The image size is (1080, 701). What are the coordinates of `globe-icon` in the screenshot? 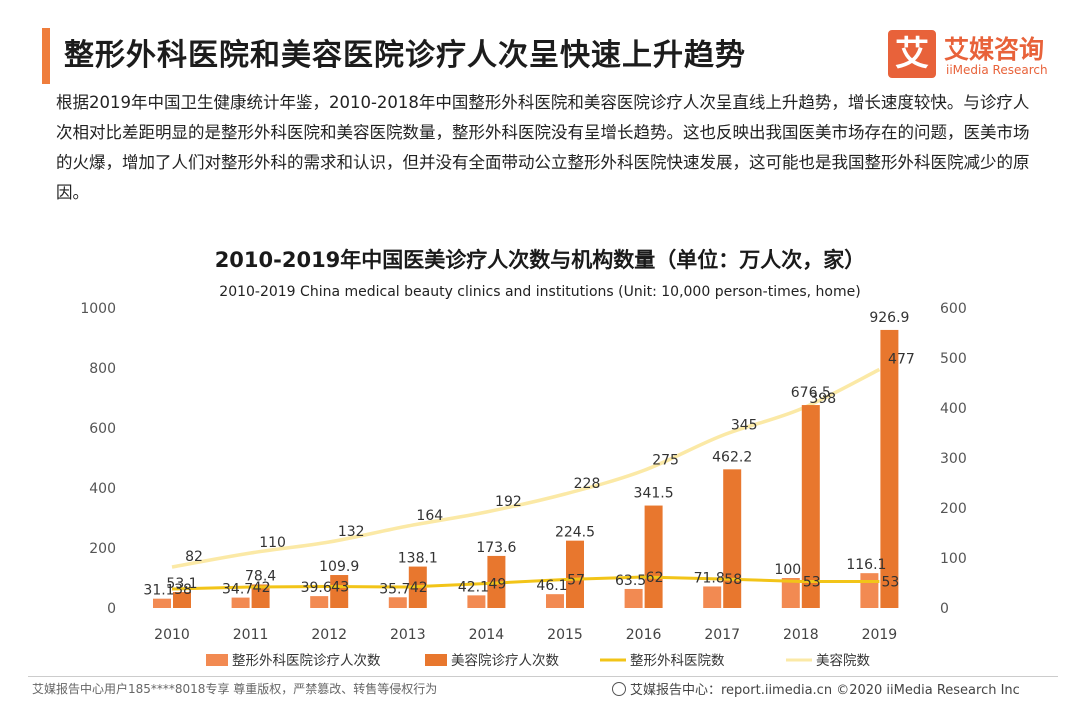 It's located at (619, 689).